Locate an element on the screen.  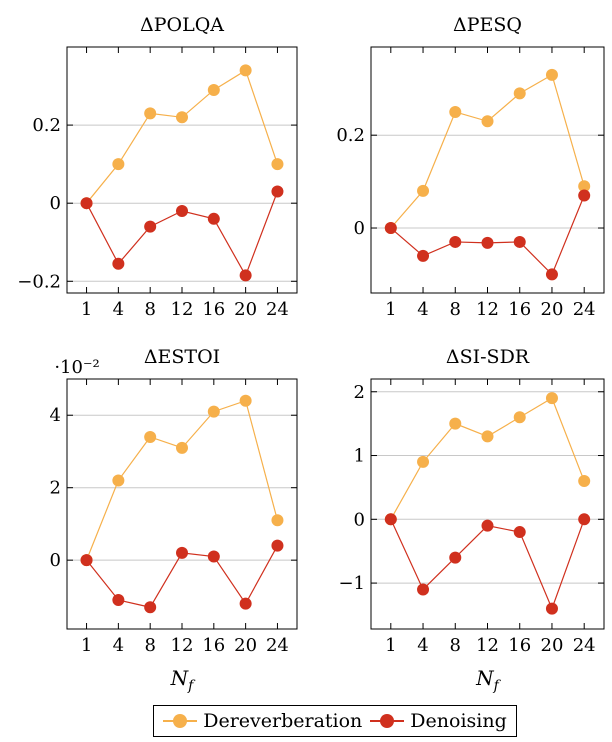
legend: Dereverberation Denoising is located at coordinates (335, 721).